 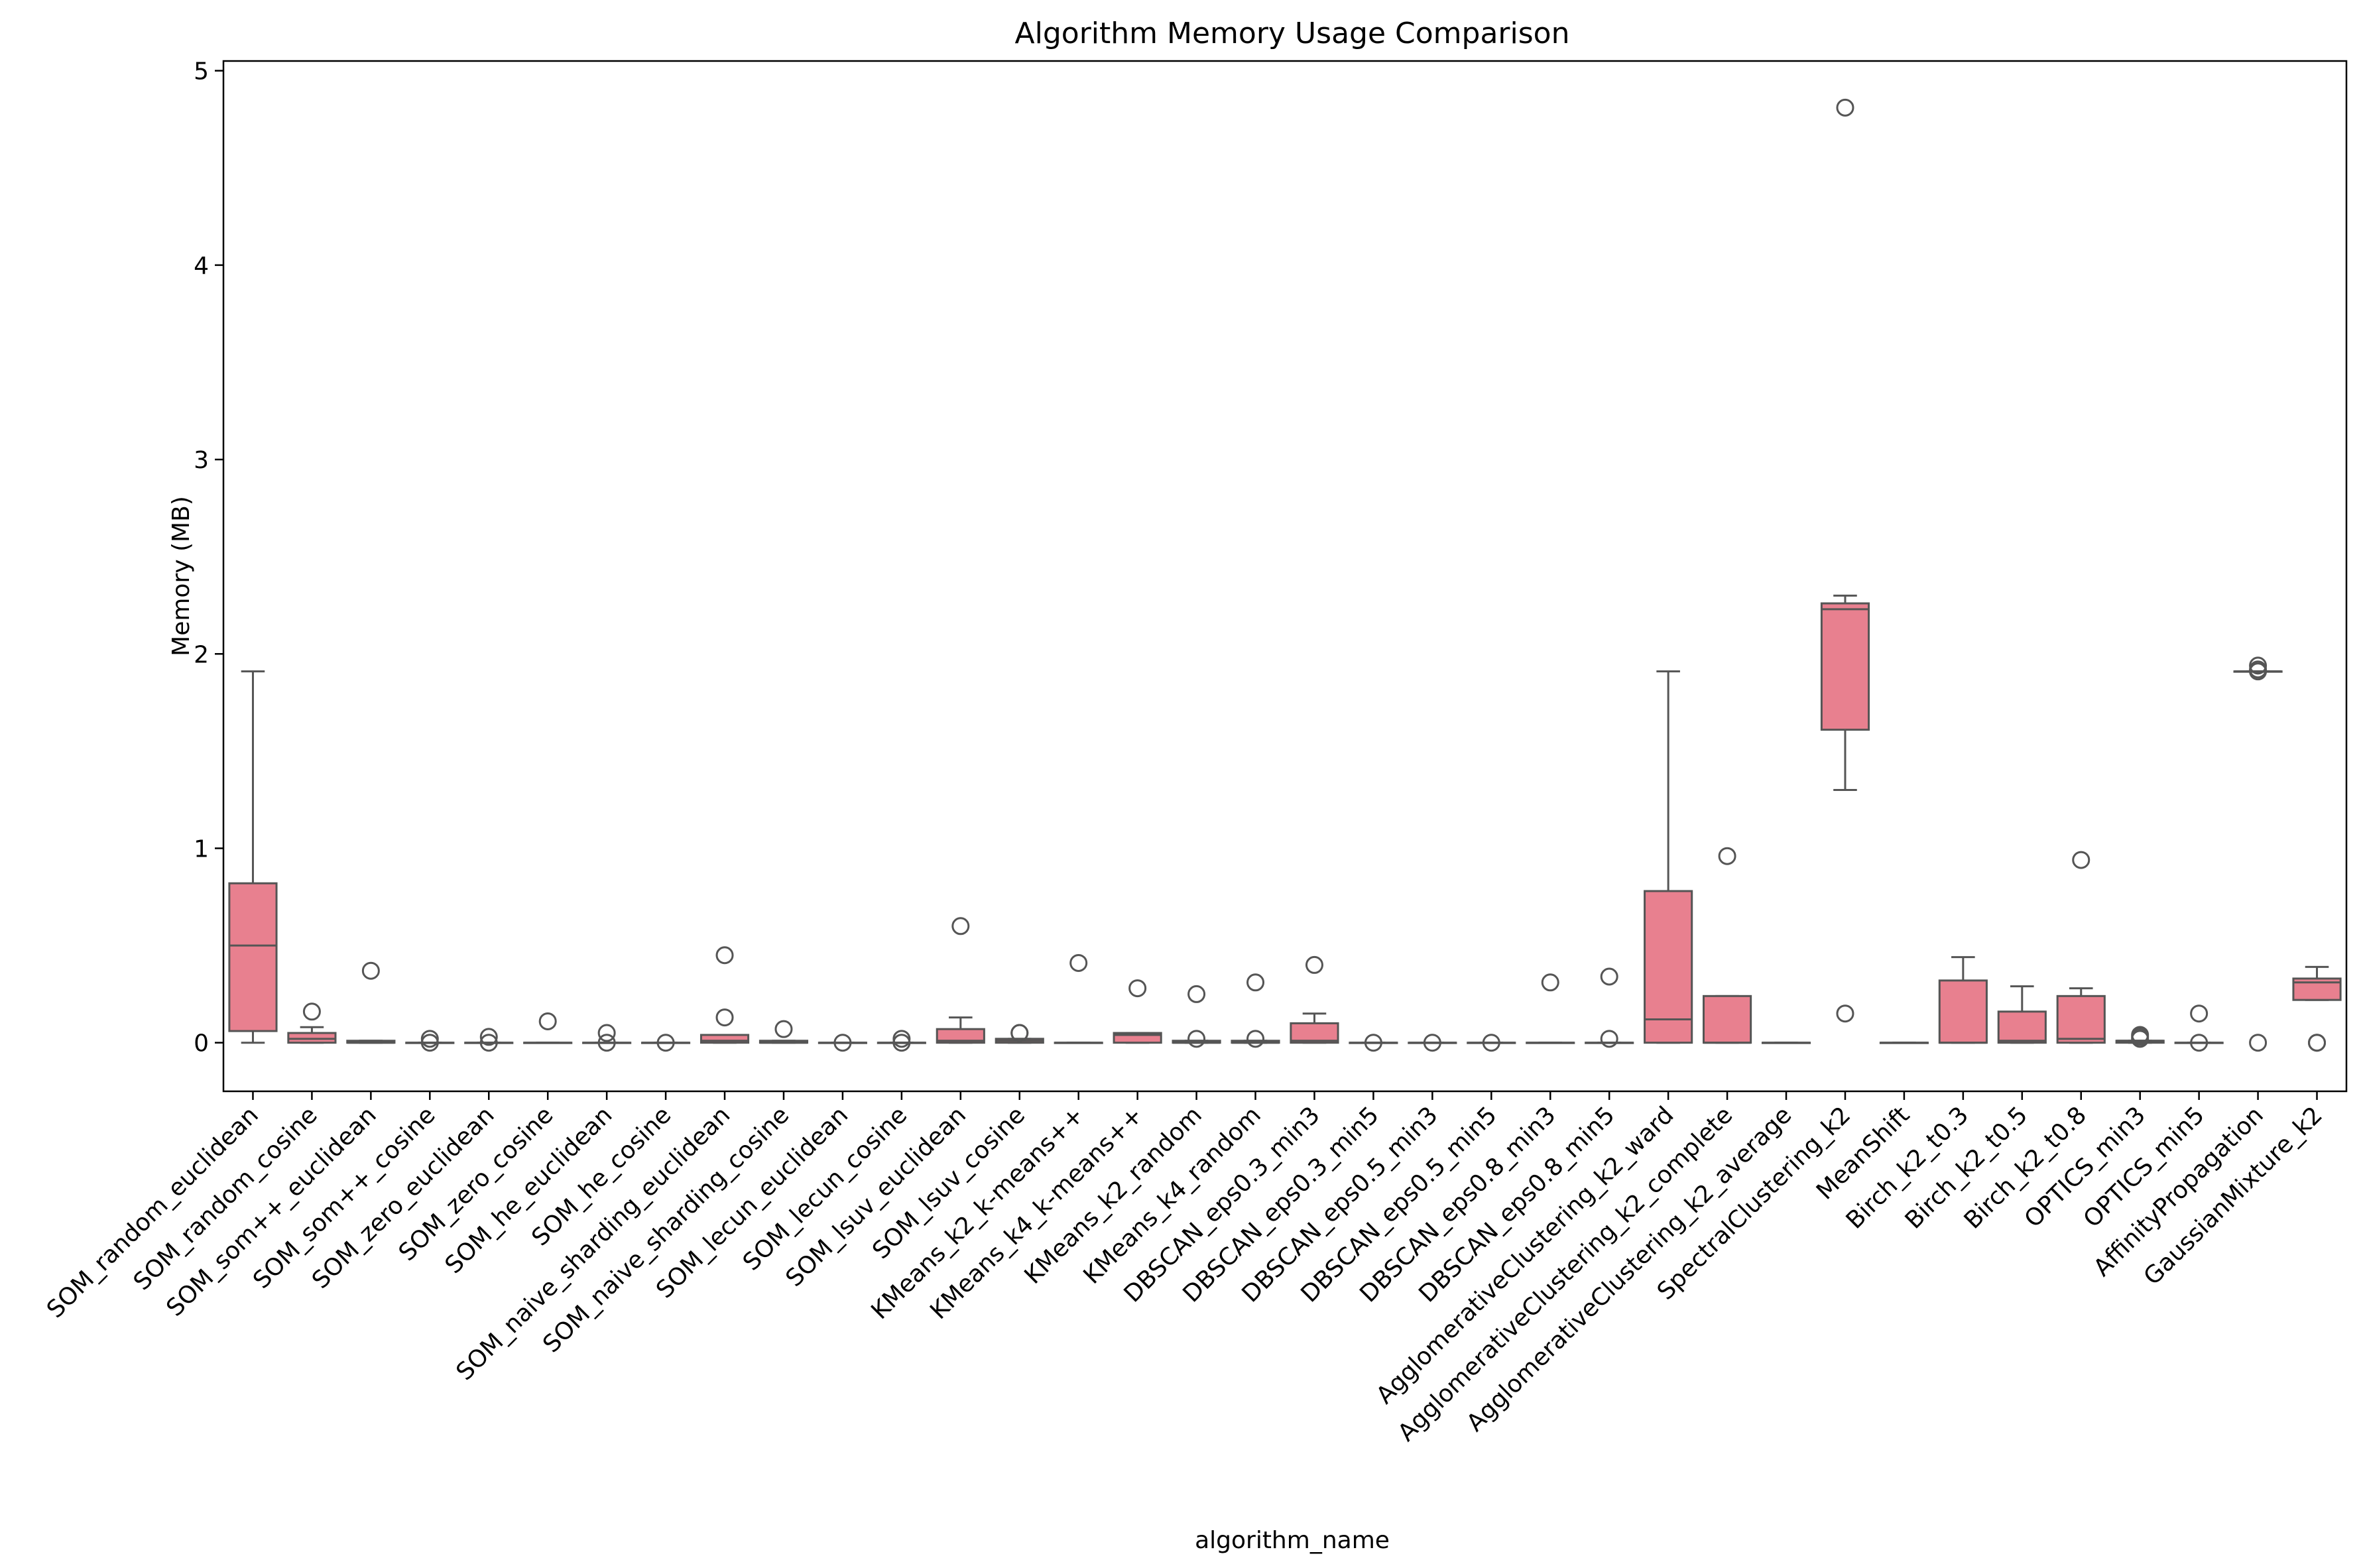 I want to click on y-axis: 0 1 2 3 4 5, so click(x=209, y=557).